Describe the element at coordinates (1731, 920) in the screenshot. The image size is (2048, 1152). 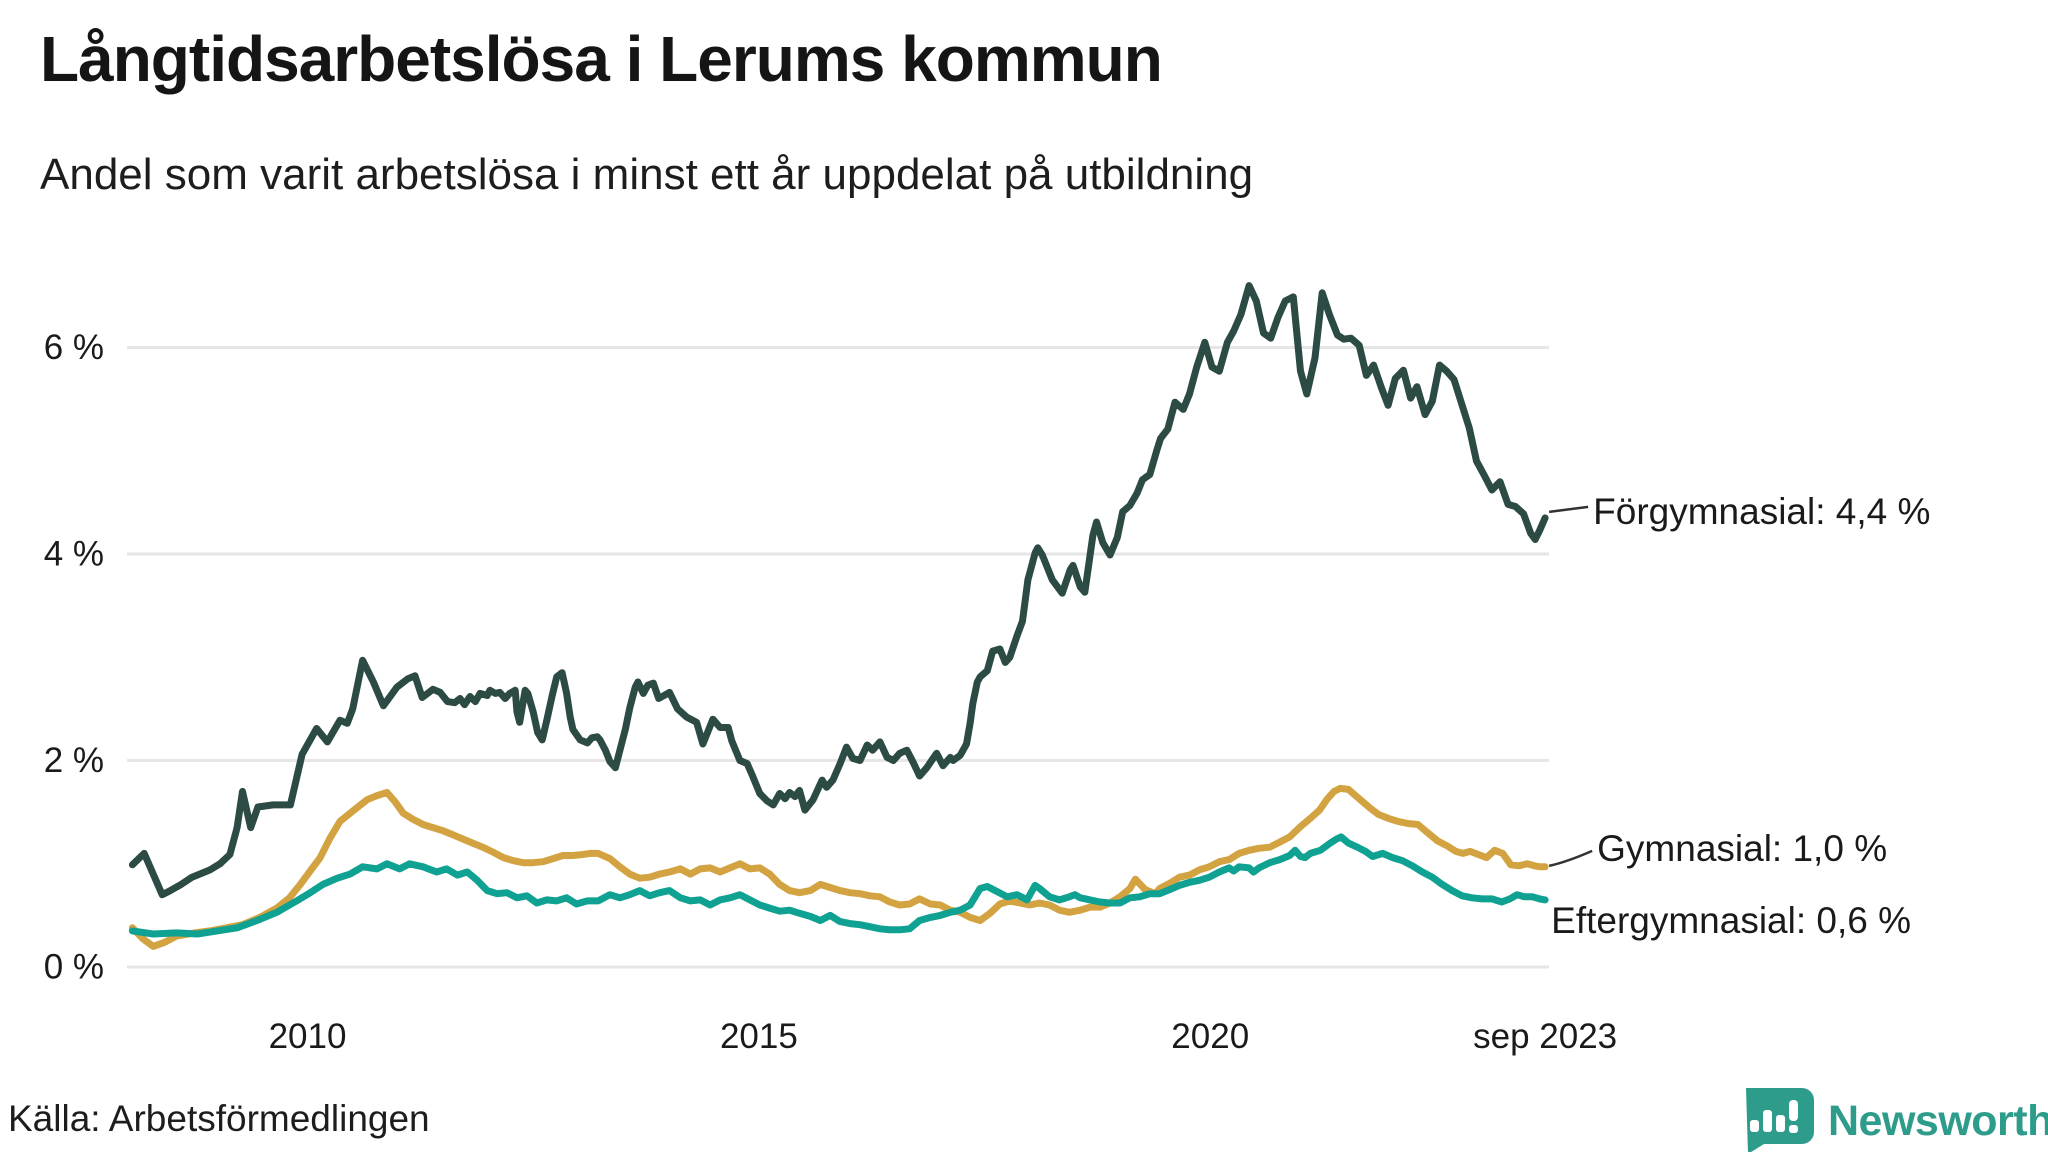
I see `series-end-label-eftergymnasial: Eftergymnasial: 0,6 %` at that location.